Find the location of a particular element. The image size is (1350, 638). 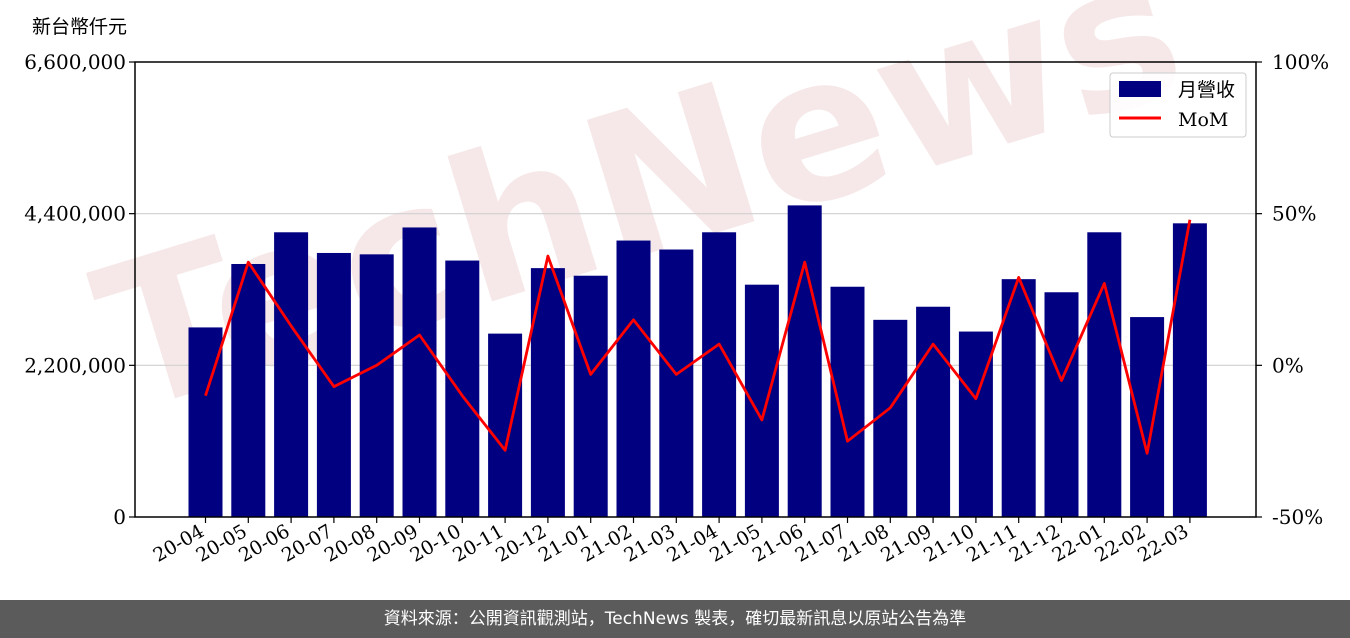

right-tick-label: 100% is located at coordinates (1300, 62).